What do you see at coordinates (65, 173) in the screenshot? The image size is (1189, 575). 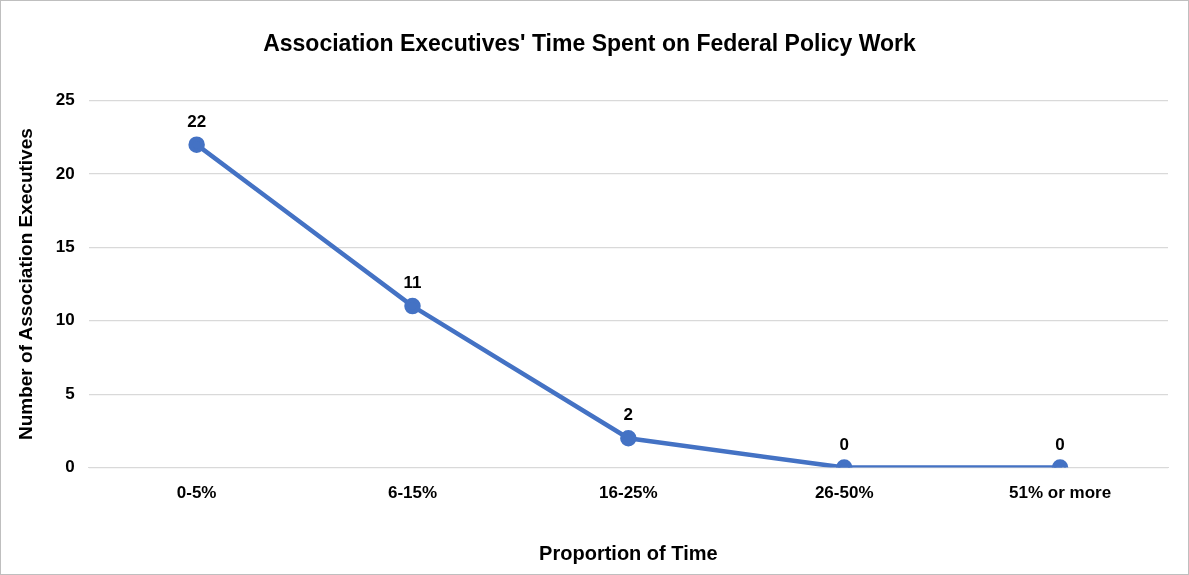 I see `y-tick-label: 20` at bounding box center [65, 173].